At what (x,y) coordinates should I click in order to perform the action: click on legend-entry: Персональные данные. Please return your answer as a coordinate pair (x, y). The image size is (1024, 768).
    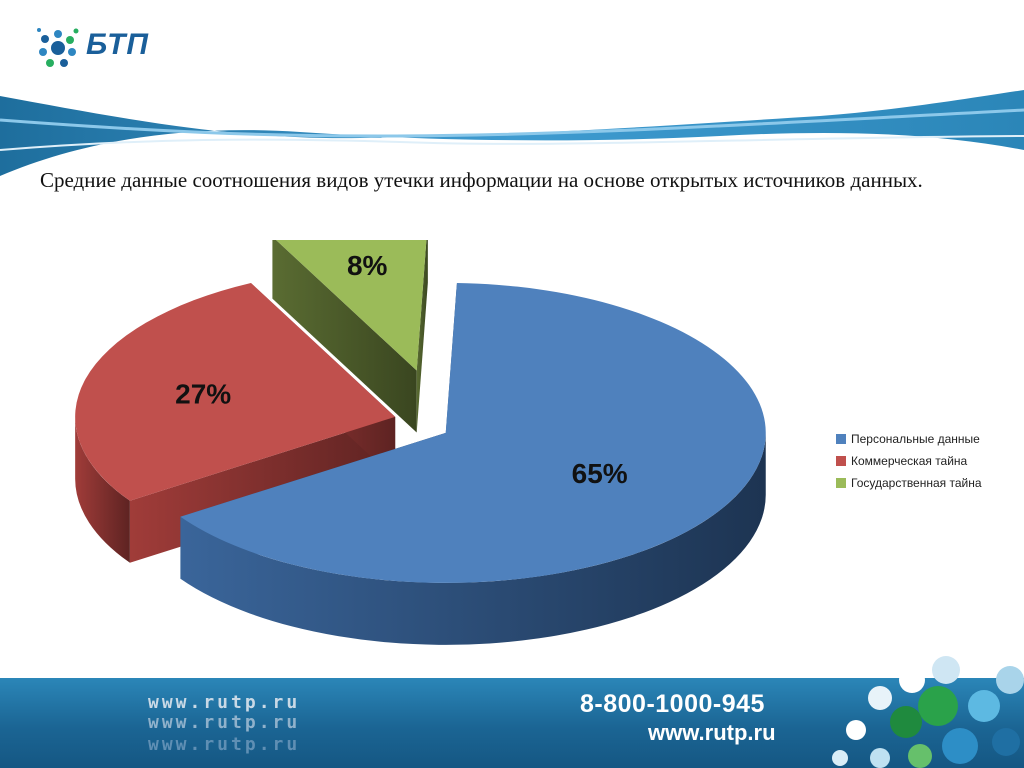
    Looking at the image, I should click on (926, 439).